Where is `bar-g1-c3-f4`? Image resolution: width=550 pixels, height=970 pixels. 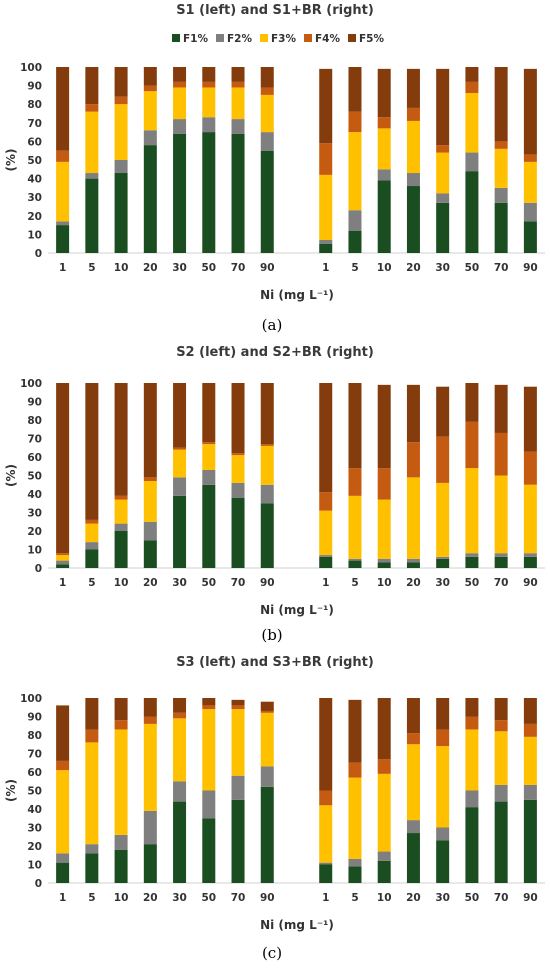 bar-g1-c3-f4 is located at coordinates (121, 725).